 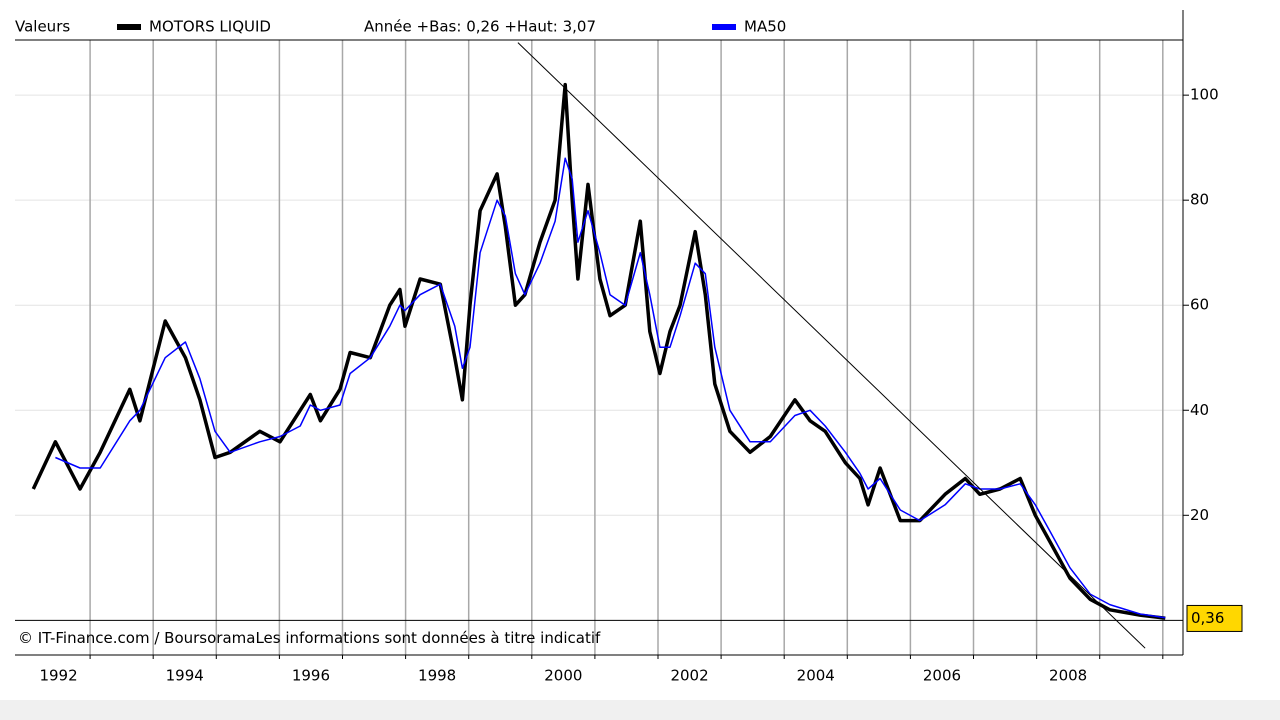 I want to click on x-tick-label: 2004, so click(x=816, y=676).